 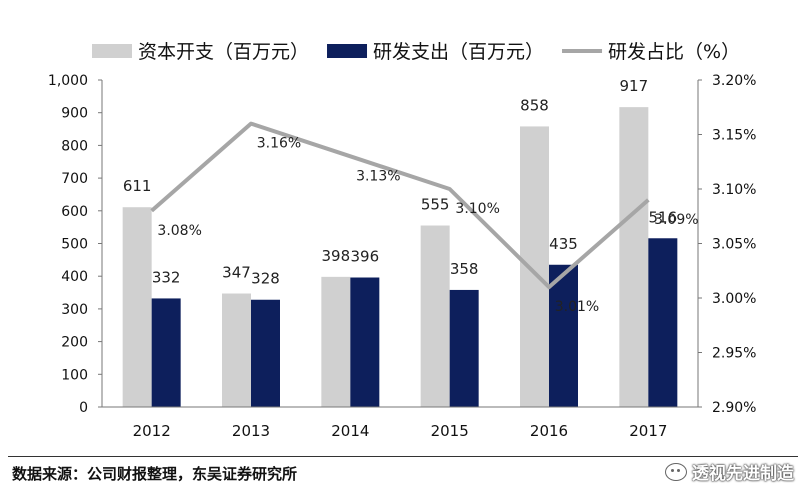 What do you see at coordinates (634, 257) in the screenshot?
I see `bar-capex-2017` at bounding box center [634, 257].